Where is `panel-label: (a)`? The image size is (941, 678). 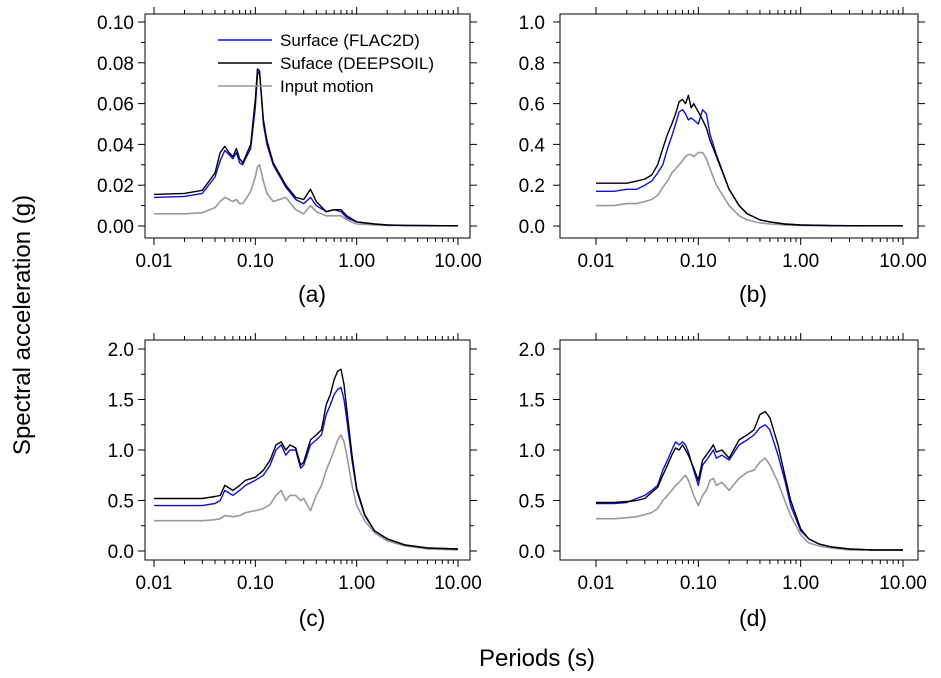
panel-label: (a) is located at coordinates (312, 294).